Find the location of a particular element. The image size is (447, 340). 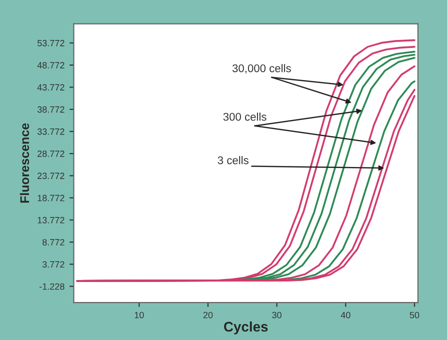

y-tick-label: 18.772 is located at coordinates (51, 198).